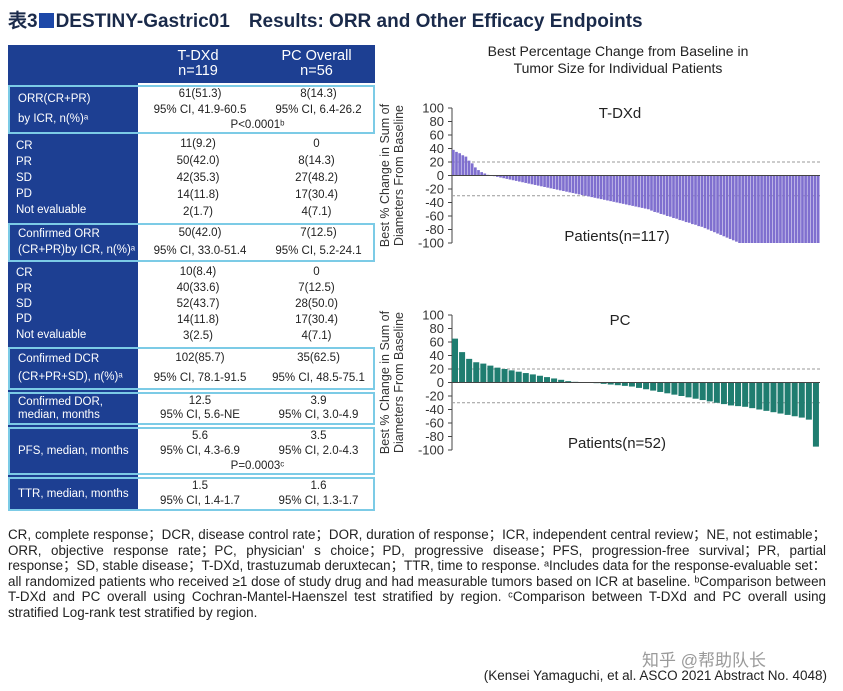 This screenshot has width=843, height=691. What do you see at coordinates (200, 494) in the screenshot?
I see `cell: 1.5 95% CI, 1.4-1.7` at bounding box center [200, 494].